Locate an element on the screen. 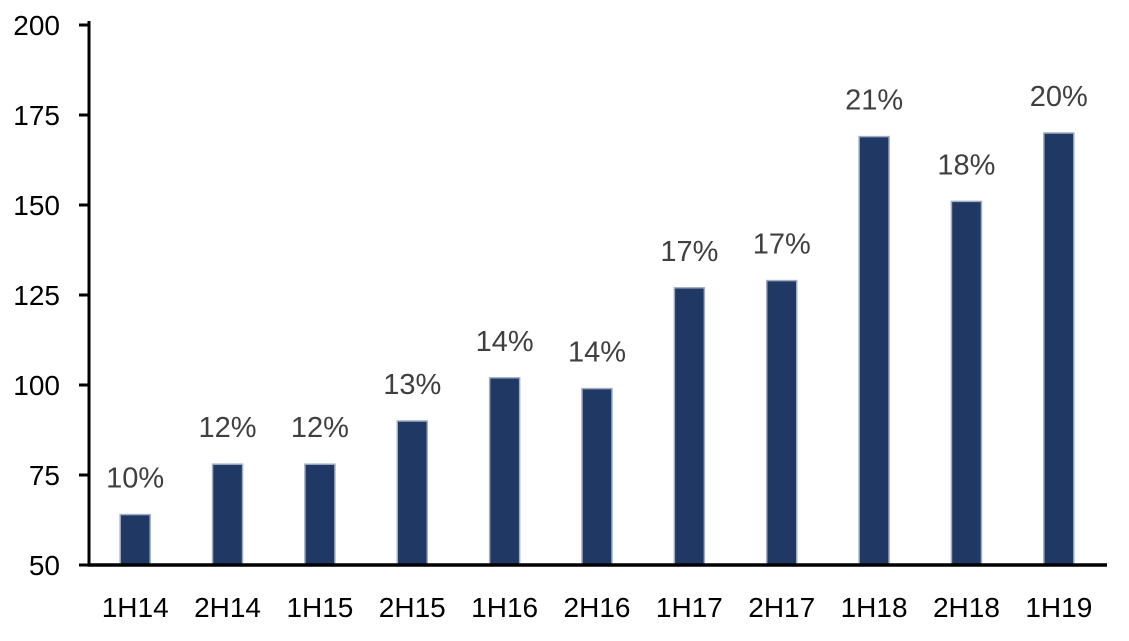  bar-value-label: 18% is located at coordinates (966, 165).